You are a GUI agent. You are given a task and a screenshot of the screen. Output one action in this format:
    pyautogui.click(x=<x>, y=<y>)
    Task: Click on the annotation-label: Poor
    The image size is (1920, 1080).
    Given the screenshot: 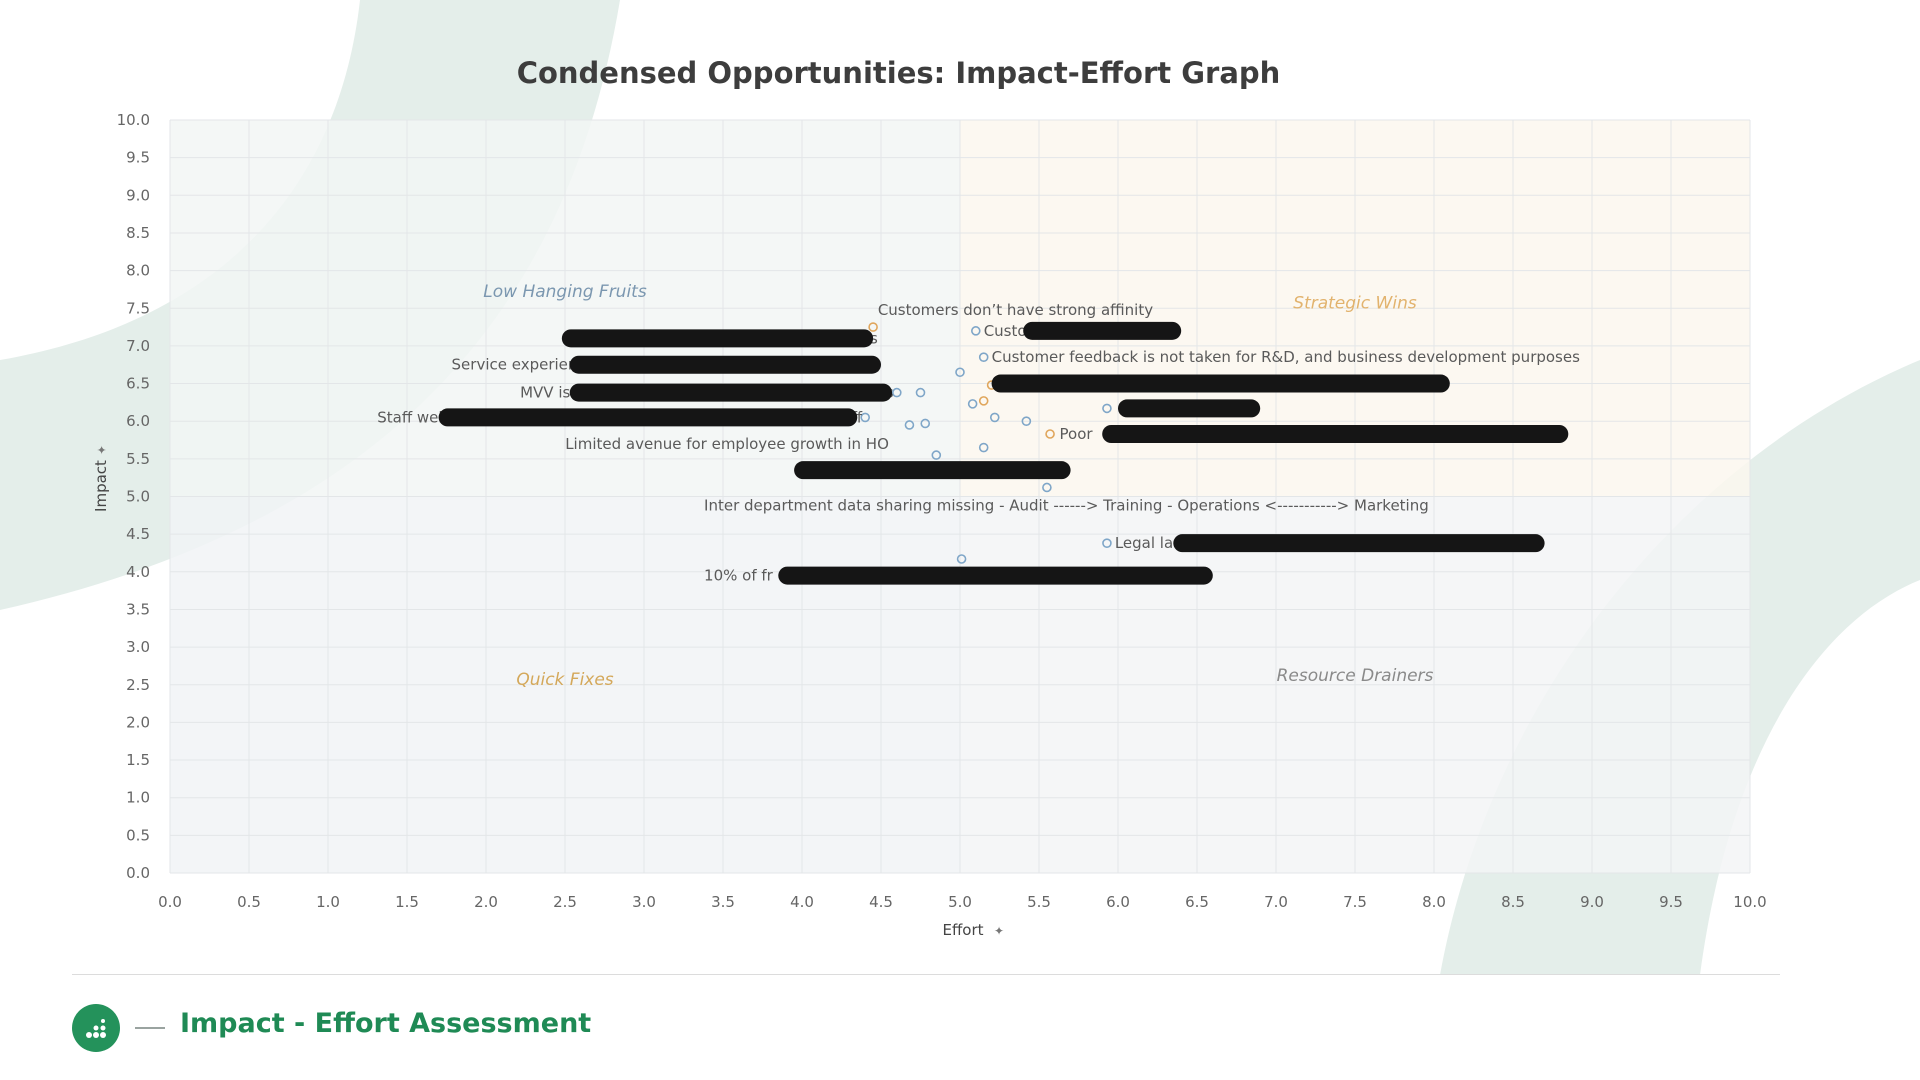 What is the action you would take?
    pyautogui.click(x=1077, y=434)
    